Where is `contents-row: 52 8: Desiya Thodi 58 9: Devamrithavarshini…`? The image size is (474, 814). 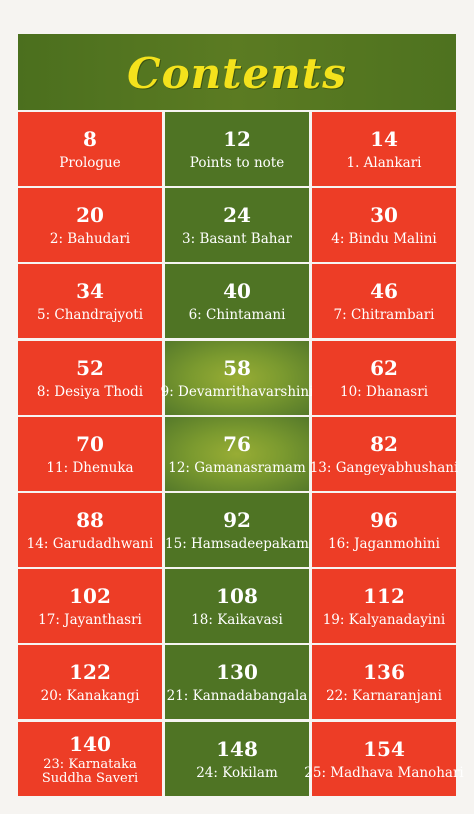 contents-row: 52 8: Desiya Thodi 58 9: Devamrithavarshini… is located at coordinates (237, 377).